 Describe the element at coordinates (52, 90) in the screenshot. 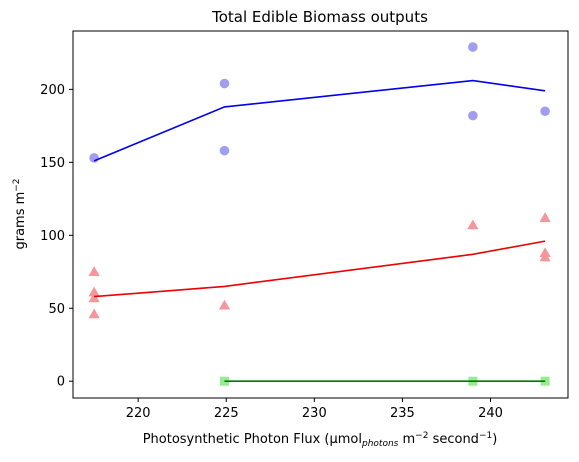

I see `y-tick-label: 200` at that location.